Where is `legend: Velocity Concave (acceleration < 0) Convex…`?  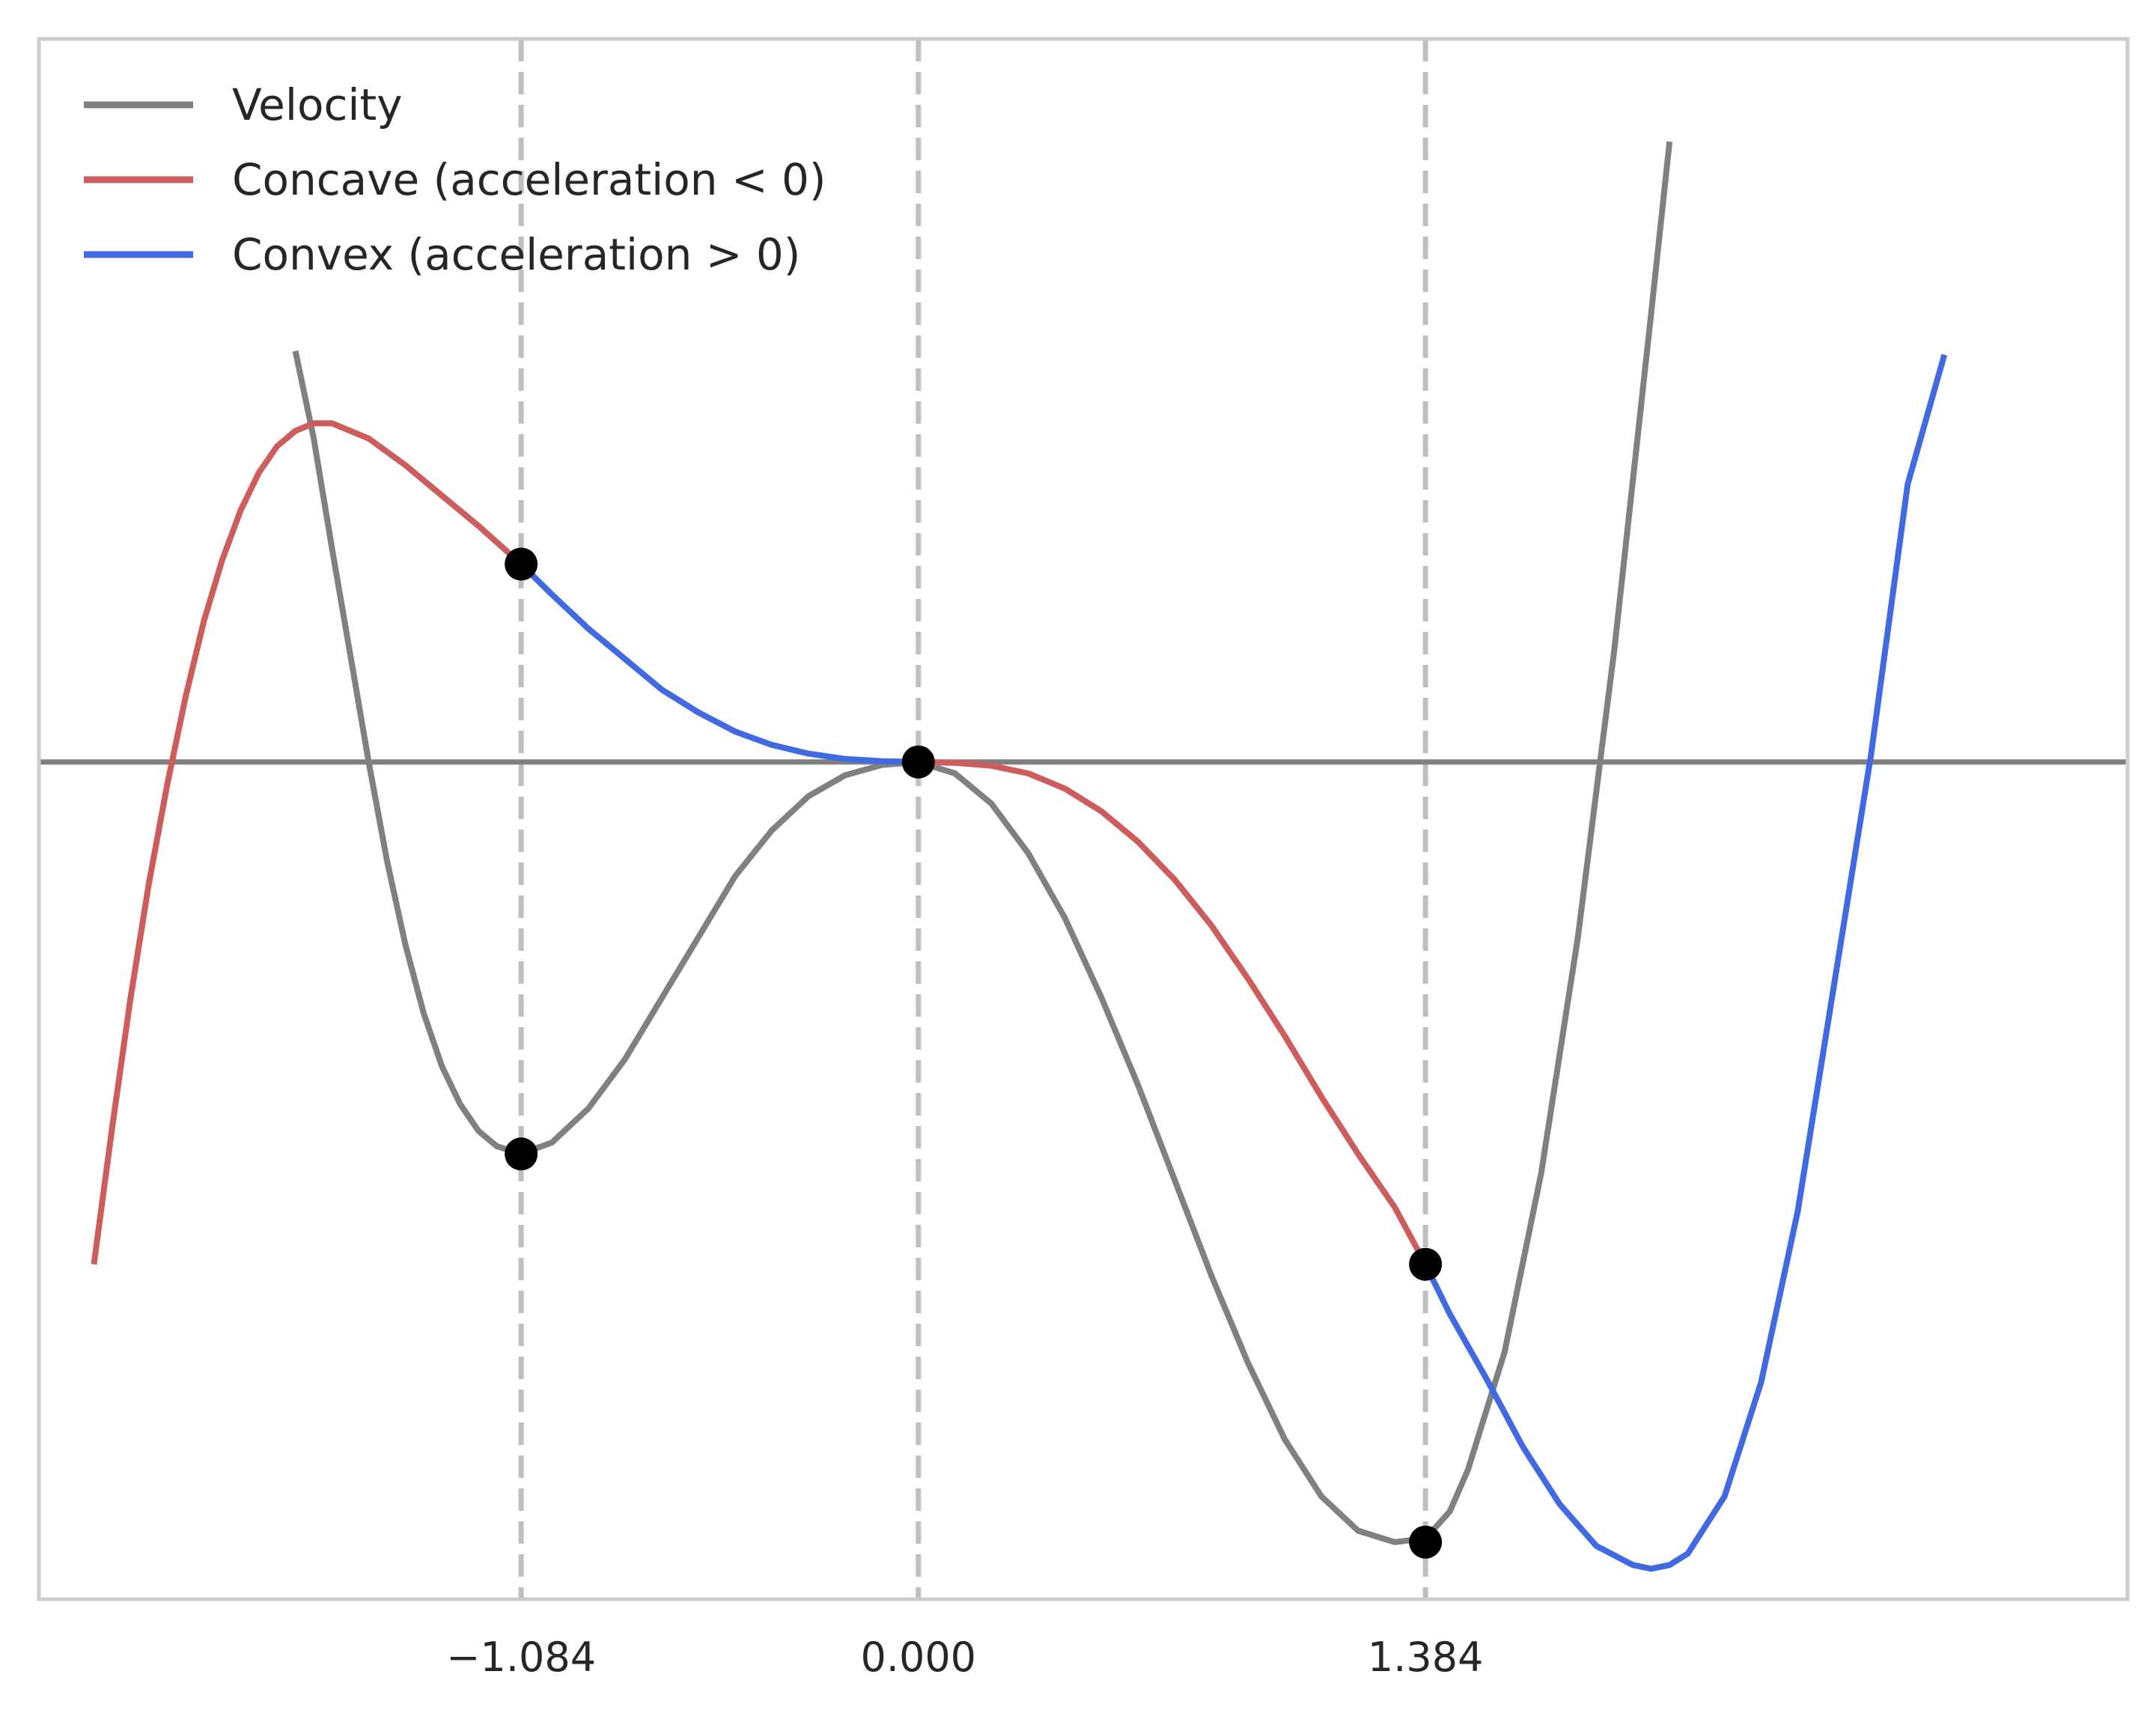
legend: Velocity Concave (acceleration < 0) Convex… is located at coordinates (455, 179).